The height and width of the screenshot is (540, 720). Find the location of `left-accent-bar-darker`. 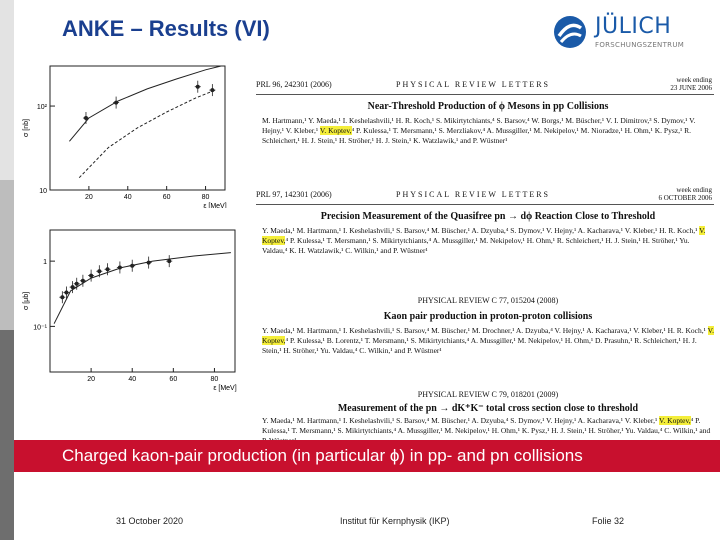

left-accent-bar-darker is located at coordinates (7, 435).